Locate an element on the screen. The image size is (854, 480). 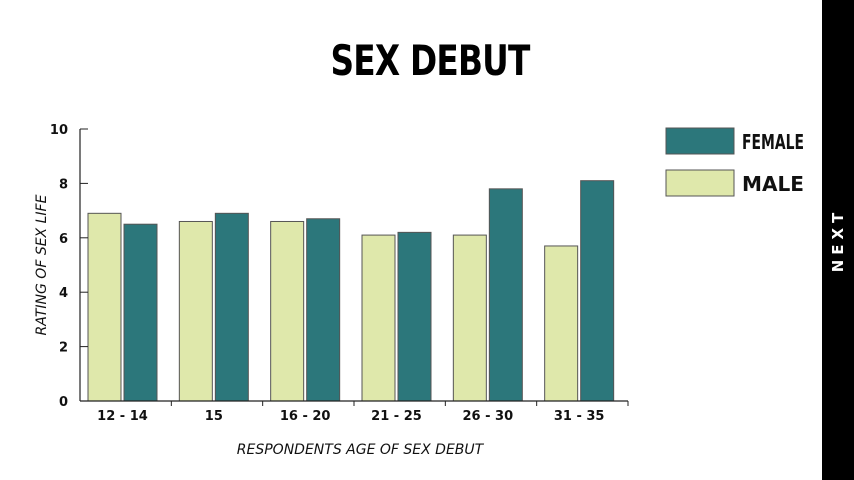
y-axis-label: RATING OF SEX LIFE is located at coordinates (42, 264).